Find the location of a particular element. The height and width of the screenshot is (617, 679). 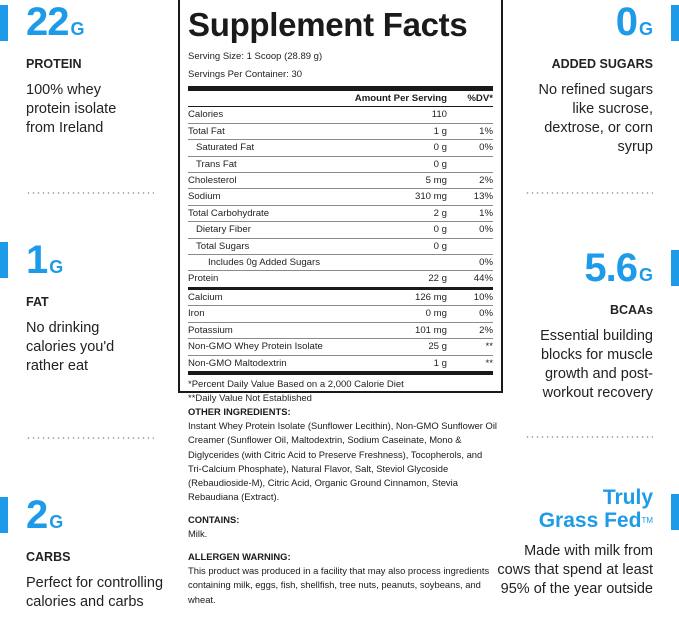

facts-row: Cholesterol 5 mg 2% is located at coordinates (340, 181).